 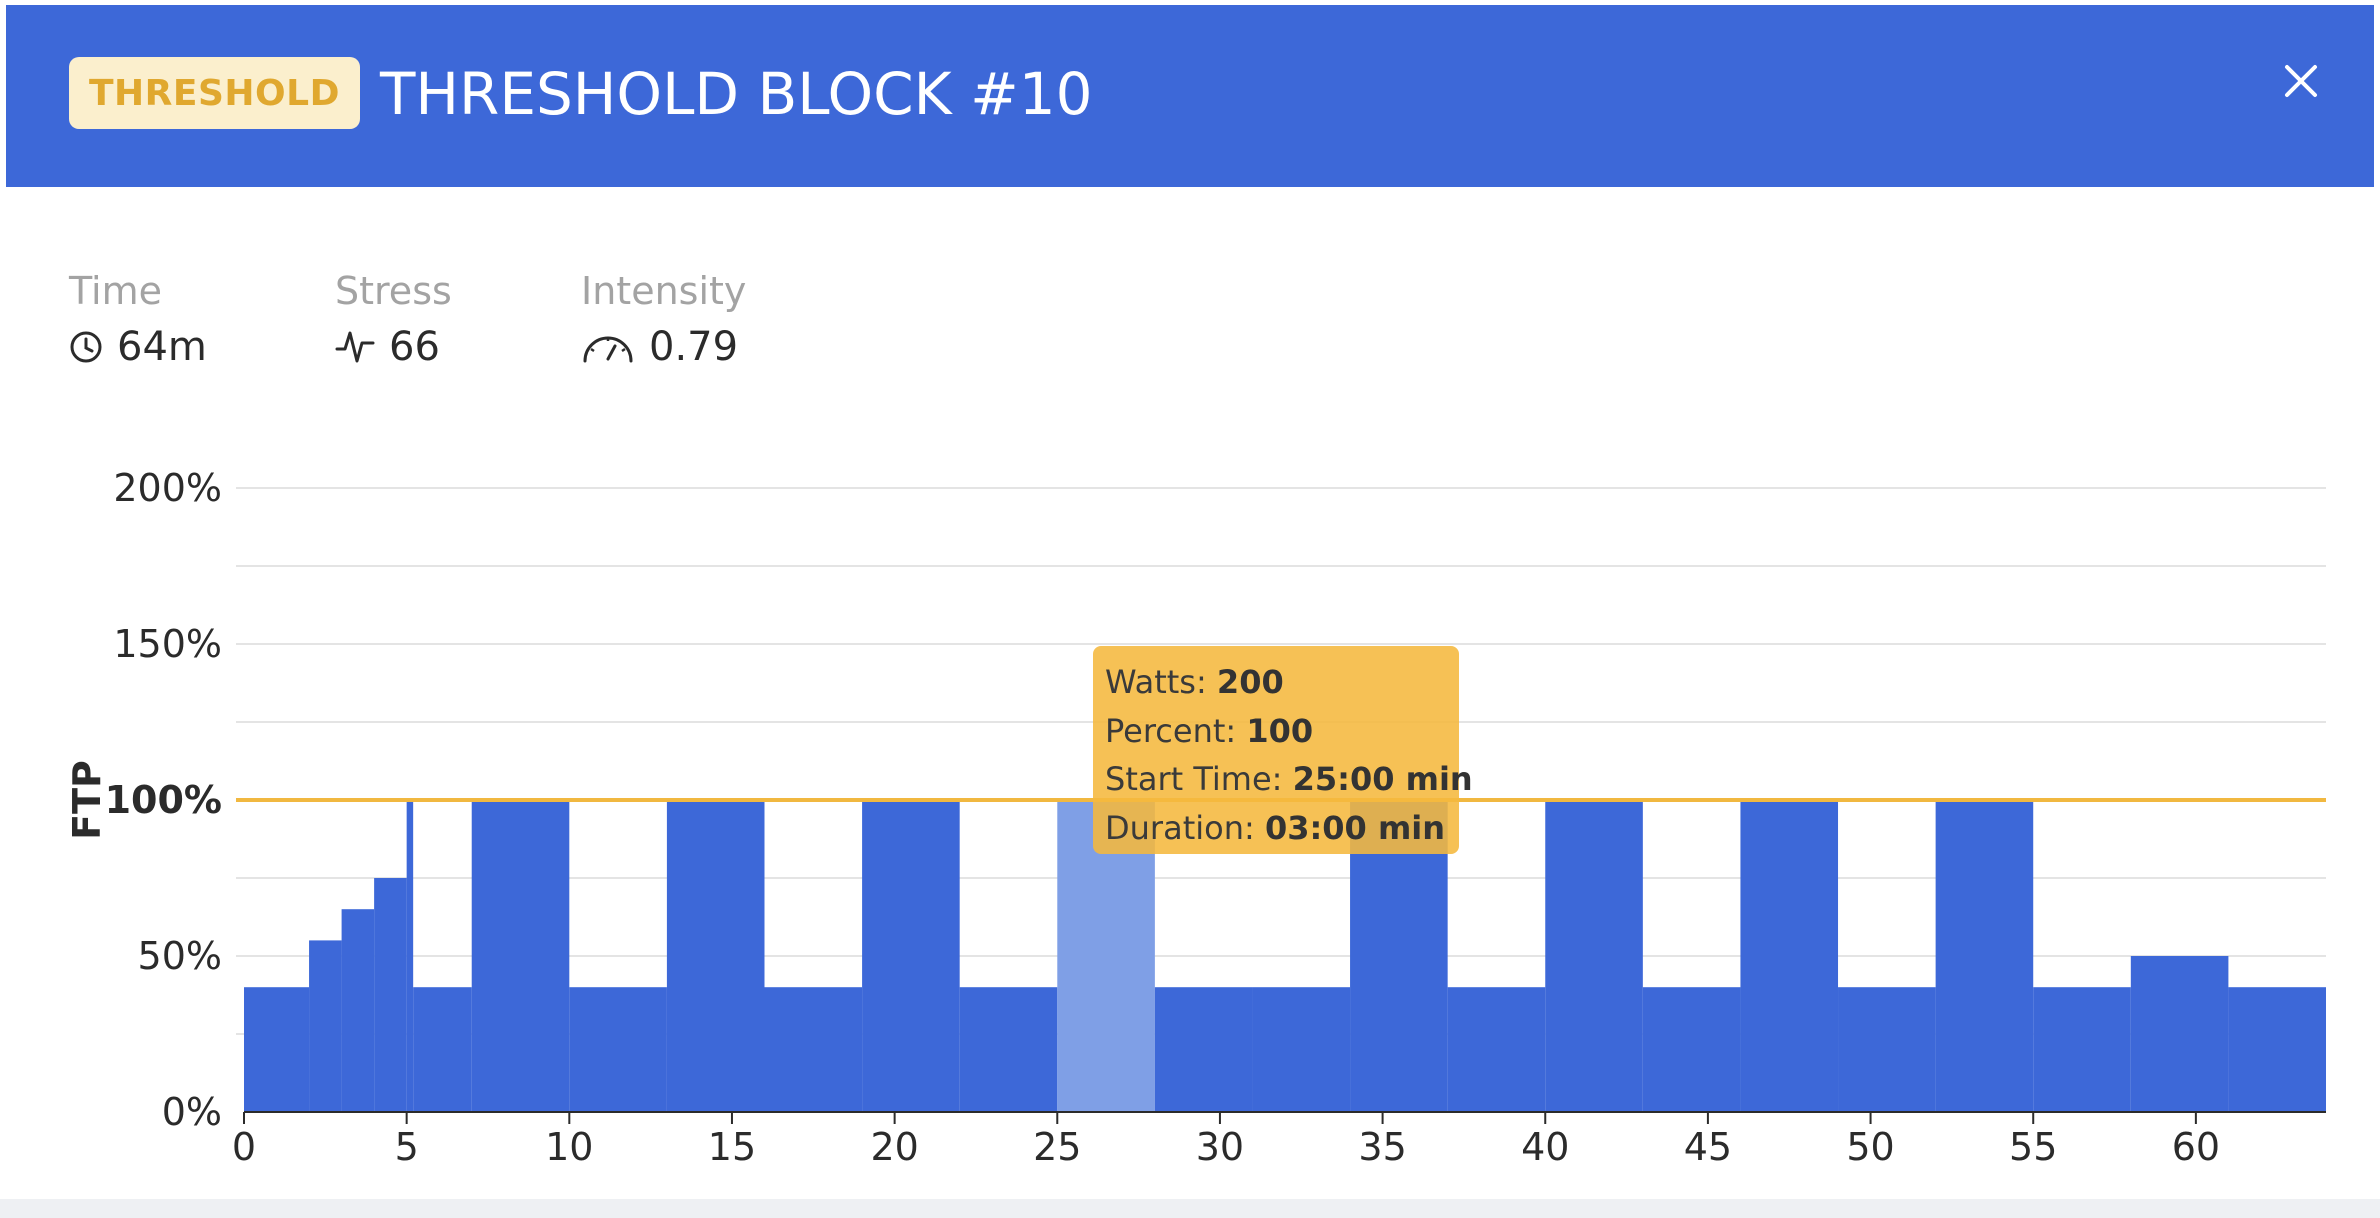 What do you see at coordinates (1870, 1147) in the screenshot?
I see `x-tick-label: 50` at bounding box center [1870, 1147].